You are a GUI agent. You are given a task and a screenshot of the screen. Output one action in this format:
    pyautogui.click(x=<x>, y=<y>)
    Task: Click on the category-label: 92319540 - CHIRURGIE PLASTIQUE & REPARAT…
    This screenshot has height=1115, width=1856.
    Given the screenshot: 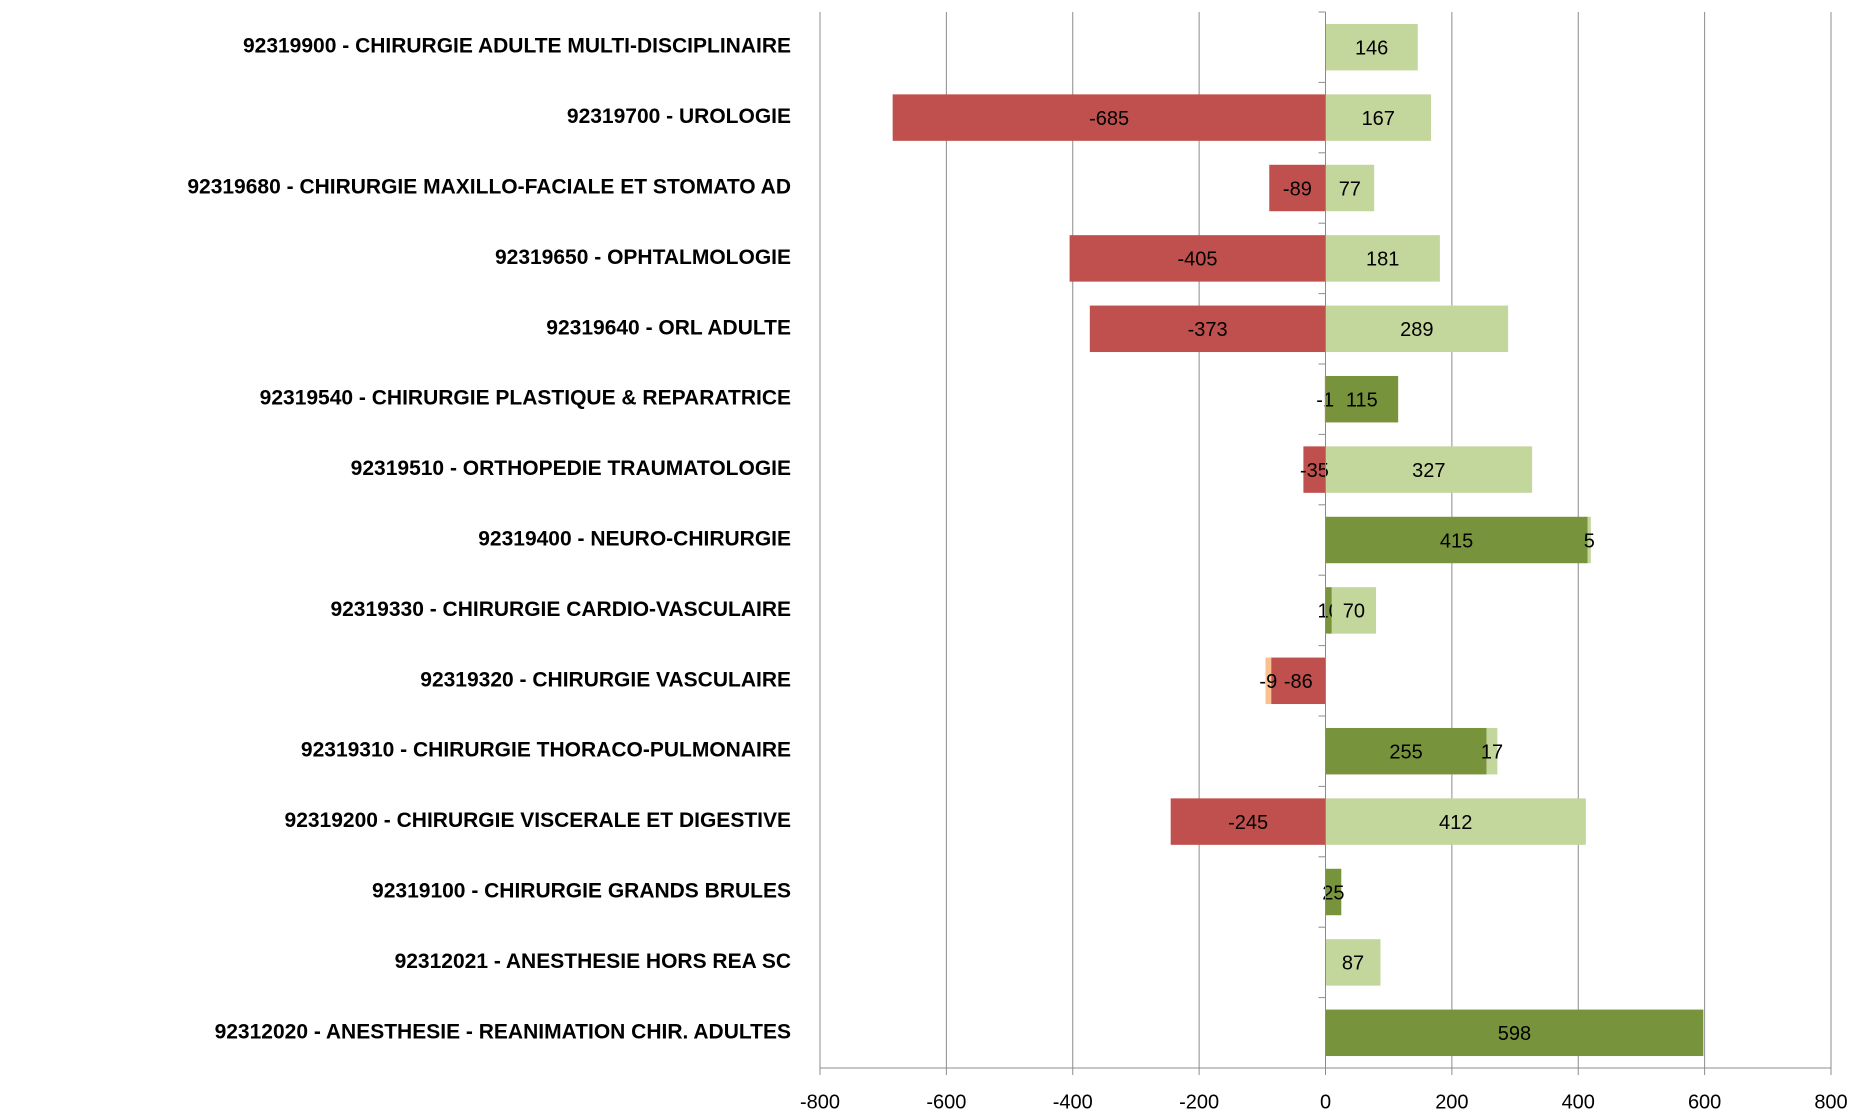 What is the action you would take?
    pyautogui.click(x=525, y=398)
    